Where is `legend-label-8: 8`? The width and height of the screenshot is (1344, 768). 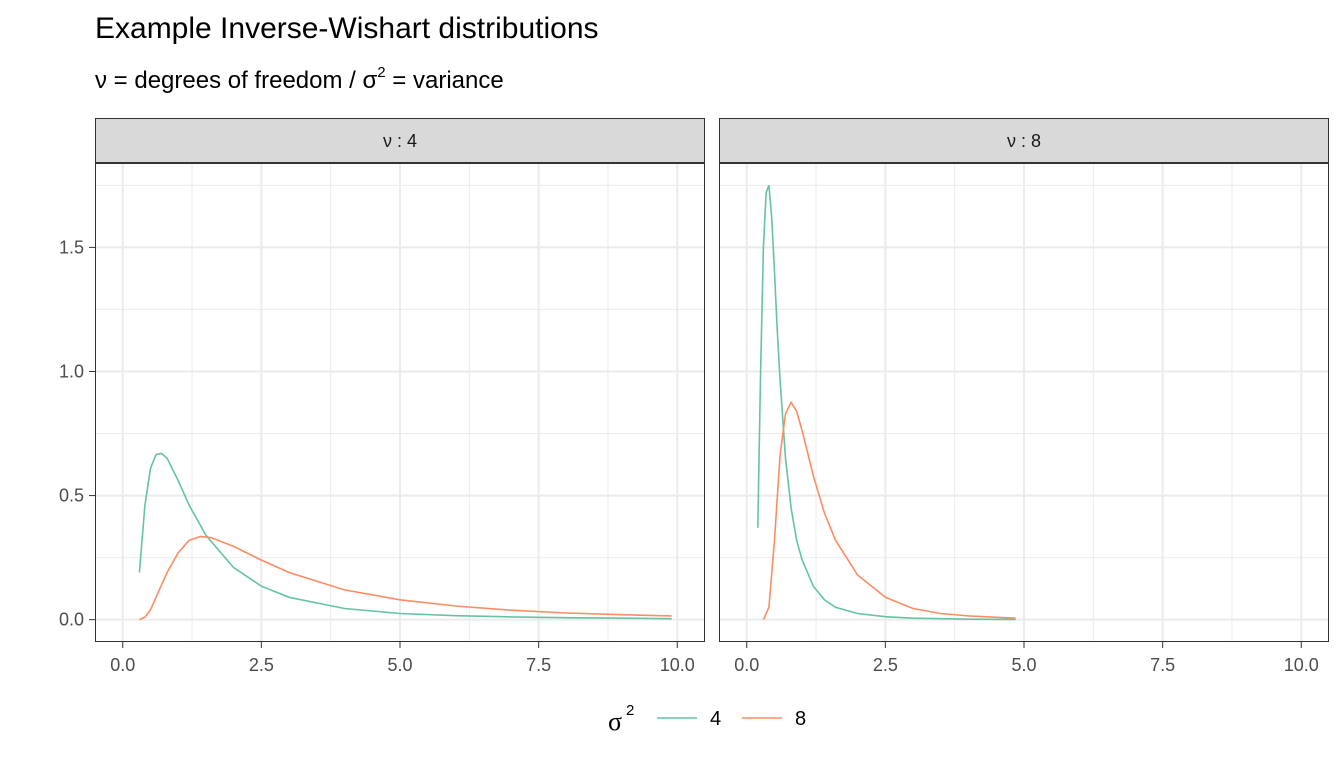 legend-label-8: 8 is located at coordinates (800, 719).